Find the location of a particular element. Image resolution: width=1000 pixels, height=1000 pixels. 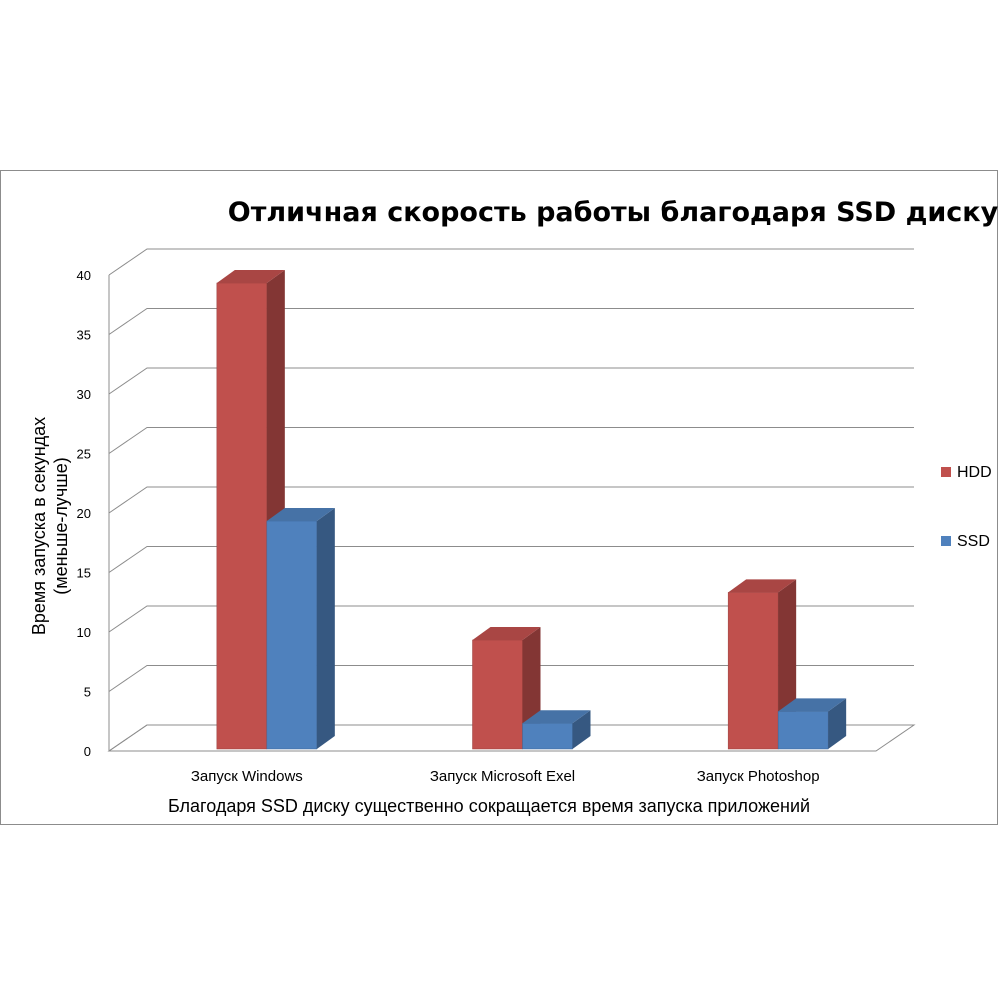

legend-swatch-hdd is located at coordinates (946, 472).